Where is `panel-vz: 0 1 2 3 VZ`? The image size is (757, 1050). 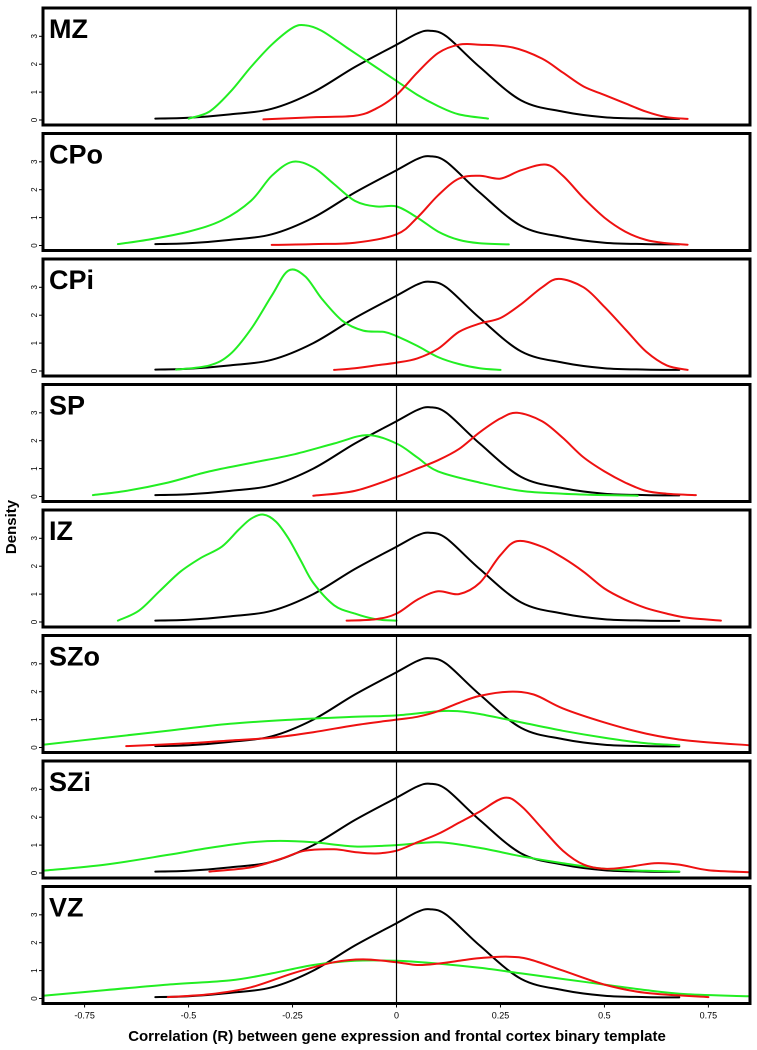
panel-vz: 0 1 2 3 VZ is located at coordinates (391, 945).